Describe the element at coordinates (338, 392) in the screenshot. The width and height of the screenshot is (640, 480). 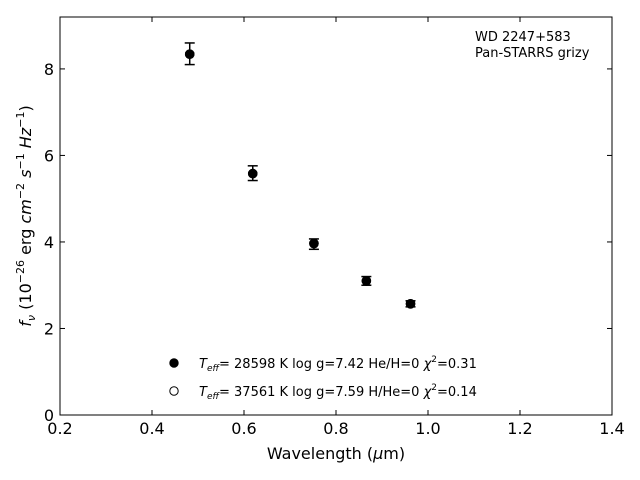
I see `legend-label-2: Teff= 37561 K log g=7.59 H/He=0 χ2=0.14` at that location.